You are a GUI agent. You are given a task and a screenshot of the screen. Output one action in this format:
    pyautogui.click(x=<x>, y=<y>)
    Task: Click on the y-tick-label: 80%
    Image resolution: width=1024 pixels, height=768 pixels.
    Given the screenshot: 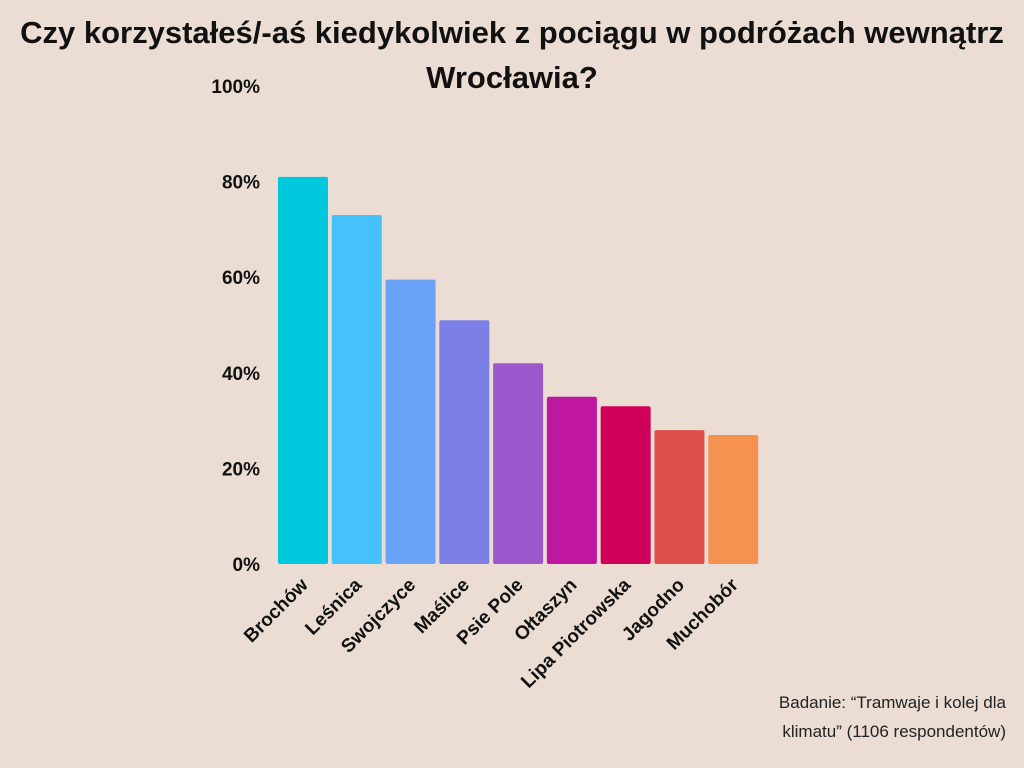 What is the action you would take?
    pyautogui.click(x=241, y=183)
    